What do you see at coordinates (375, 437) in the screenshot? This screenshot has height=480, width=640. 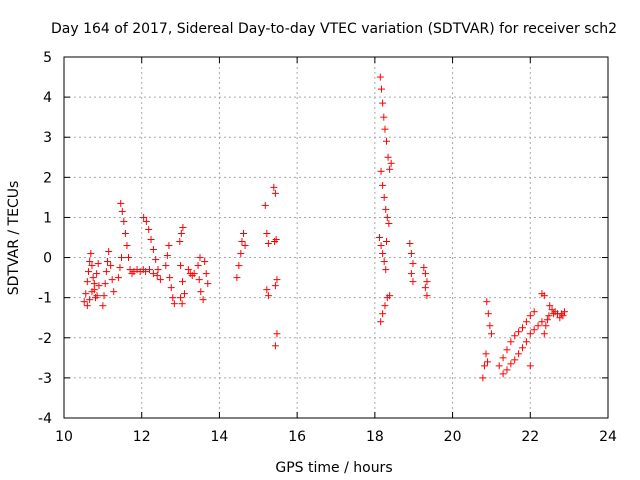 I see `x-tick-label: 18` at bounding box center [375, 437].